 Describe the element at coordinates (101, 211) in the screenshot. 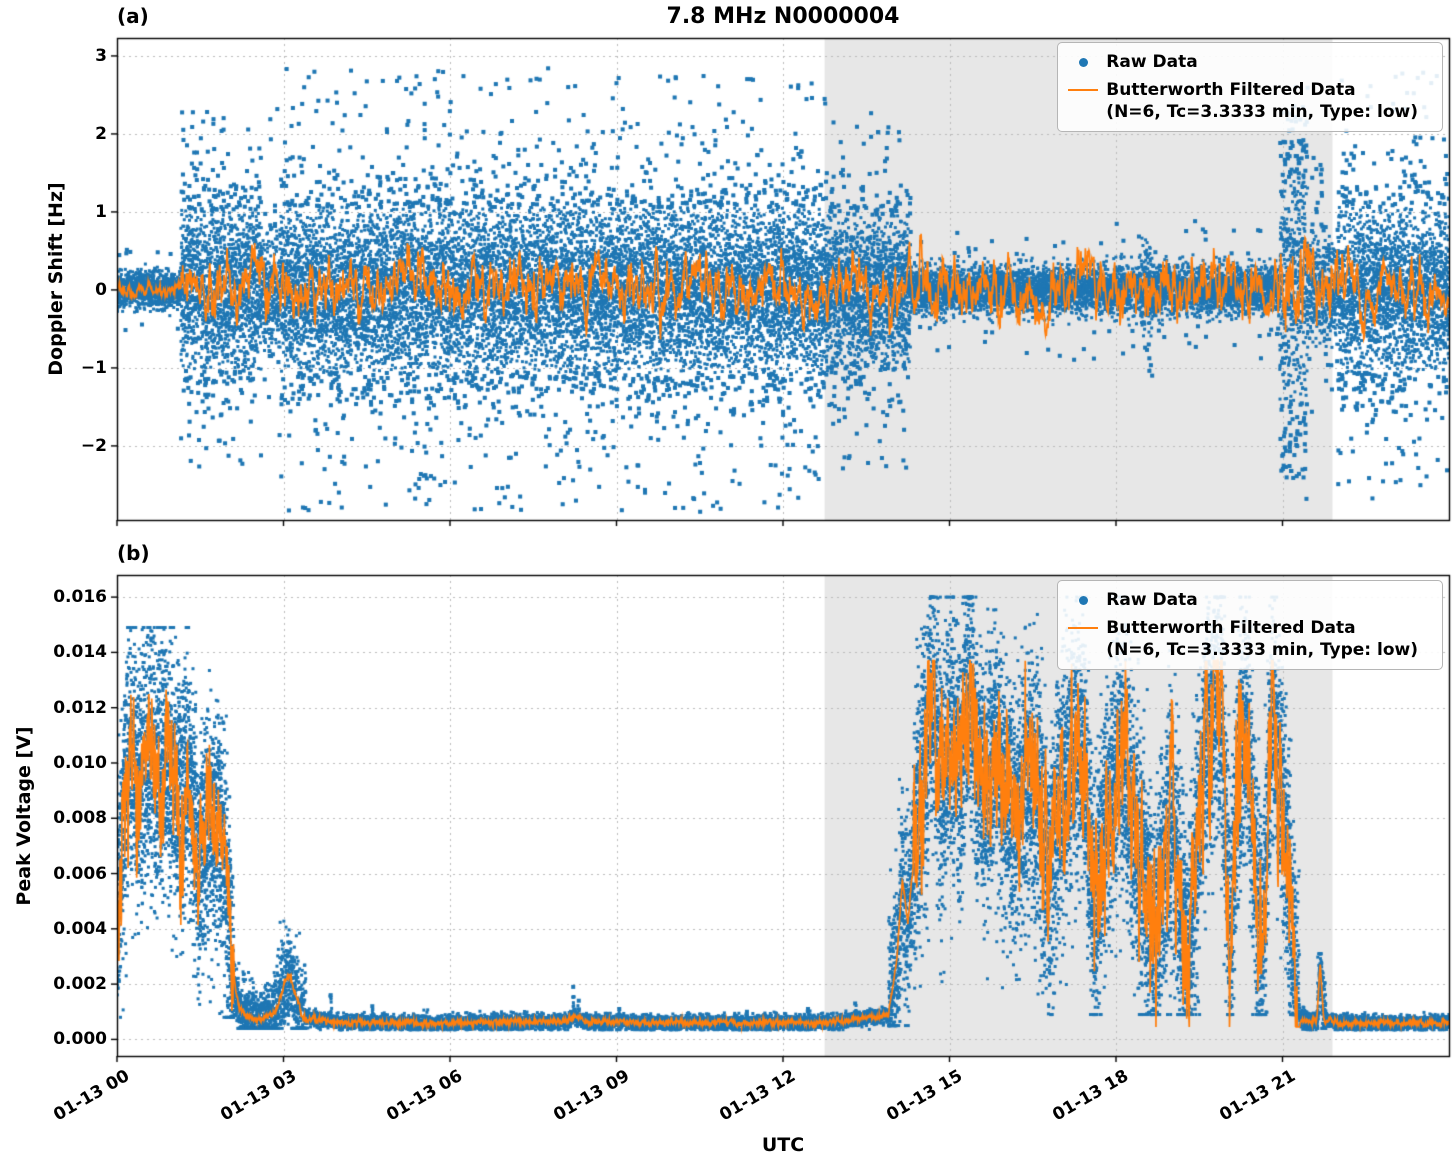

I see `y-tick-label: 1` at that location.